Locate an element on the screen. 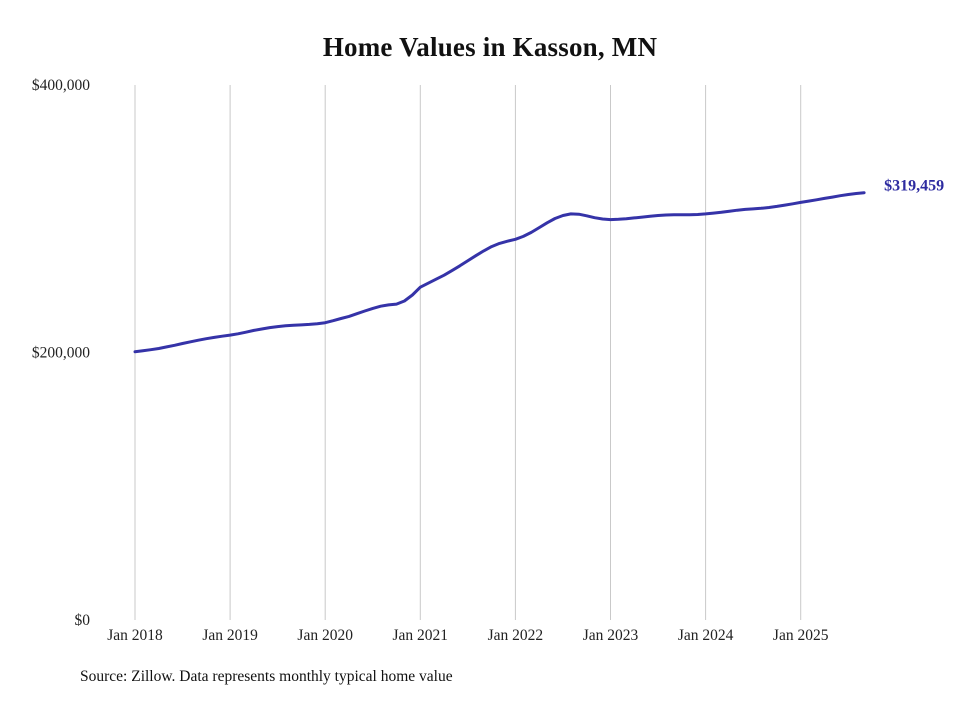 This screenshot has width=980, height=704. x-tick-label: Jan 2020 is located at coordinates (325, 635).